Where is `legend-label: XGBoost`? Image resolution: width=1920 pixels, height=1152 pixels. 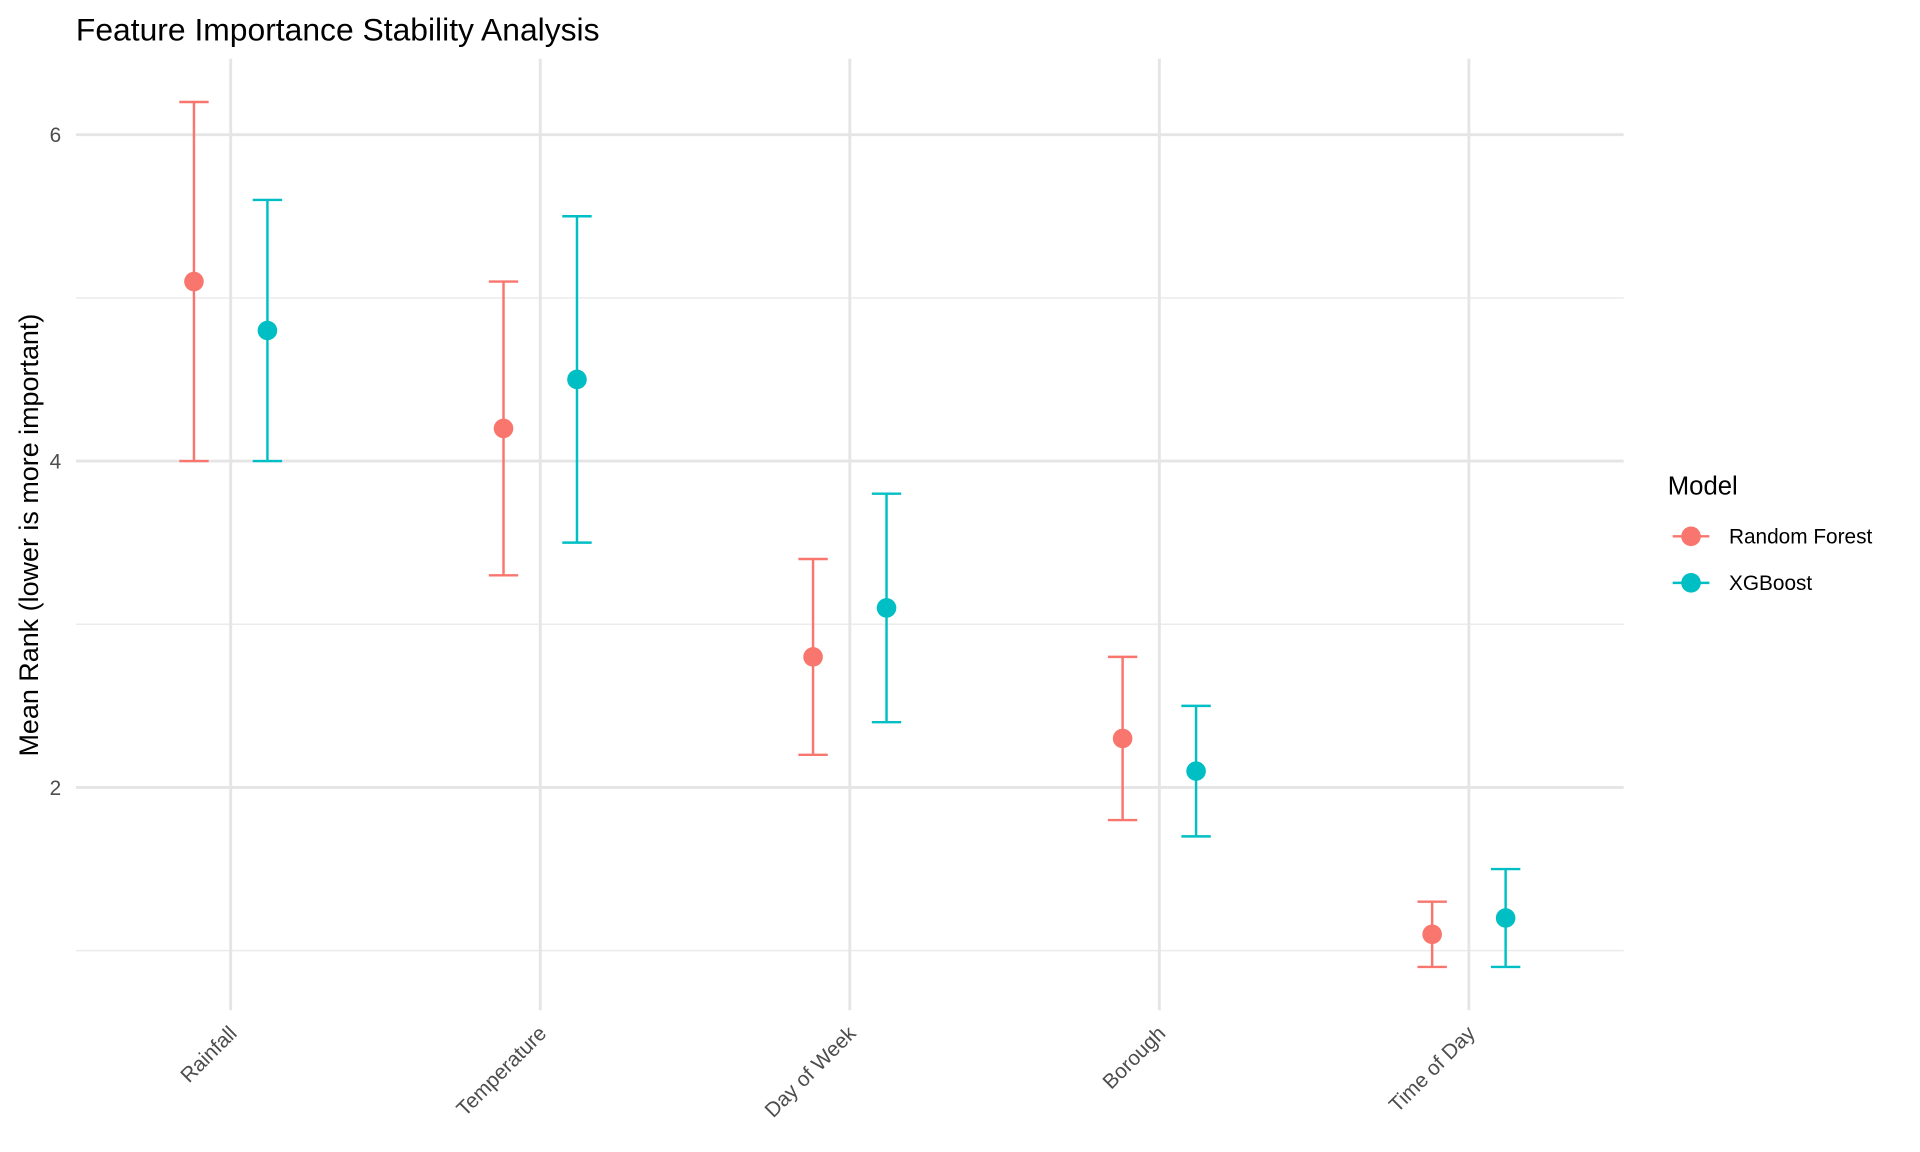
legend-label: XGBoost is located at coordinates (1770, 583).